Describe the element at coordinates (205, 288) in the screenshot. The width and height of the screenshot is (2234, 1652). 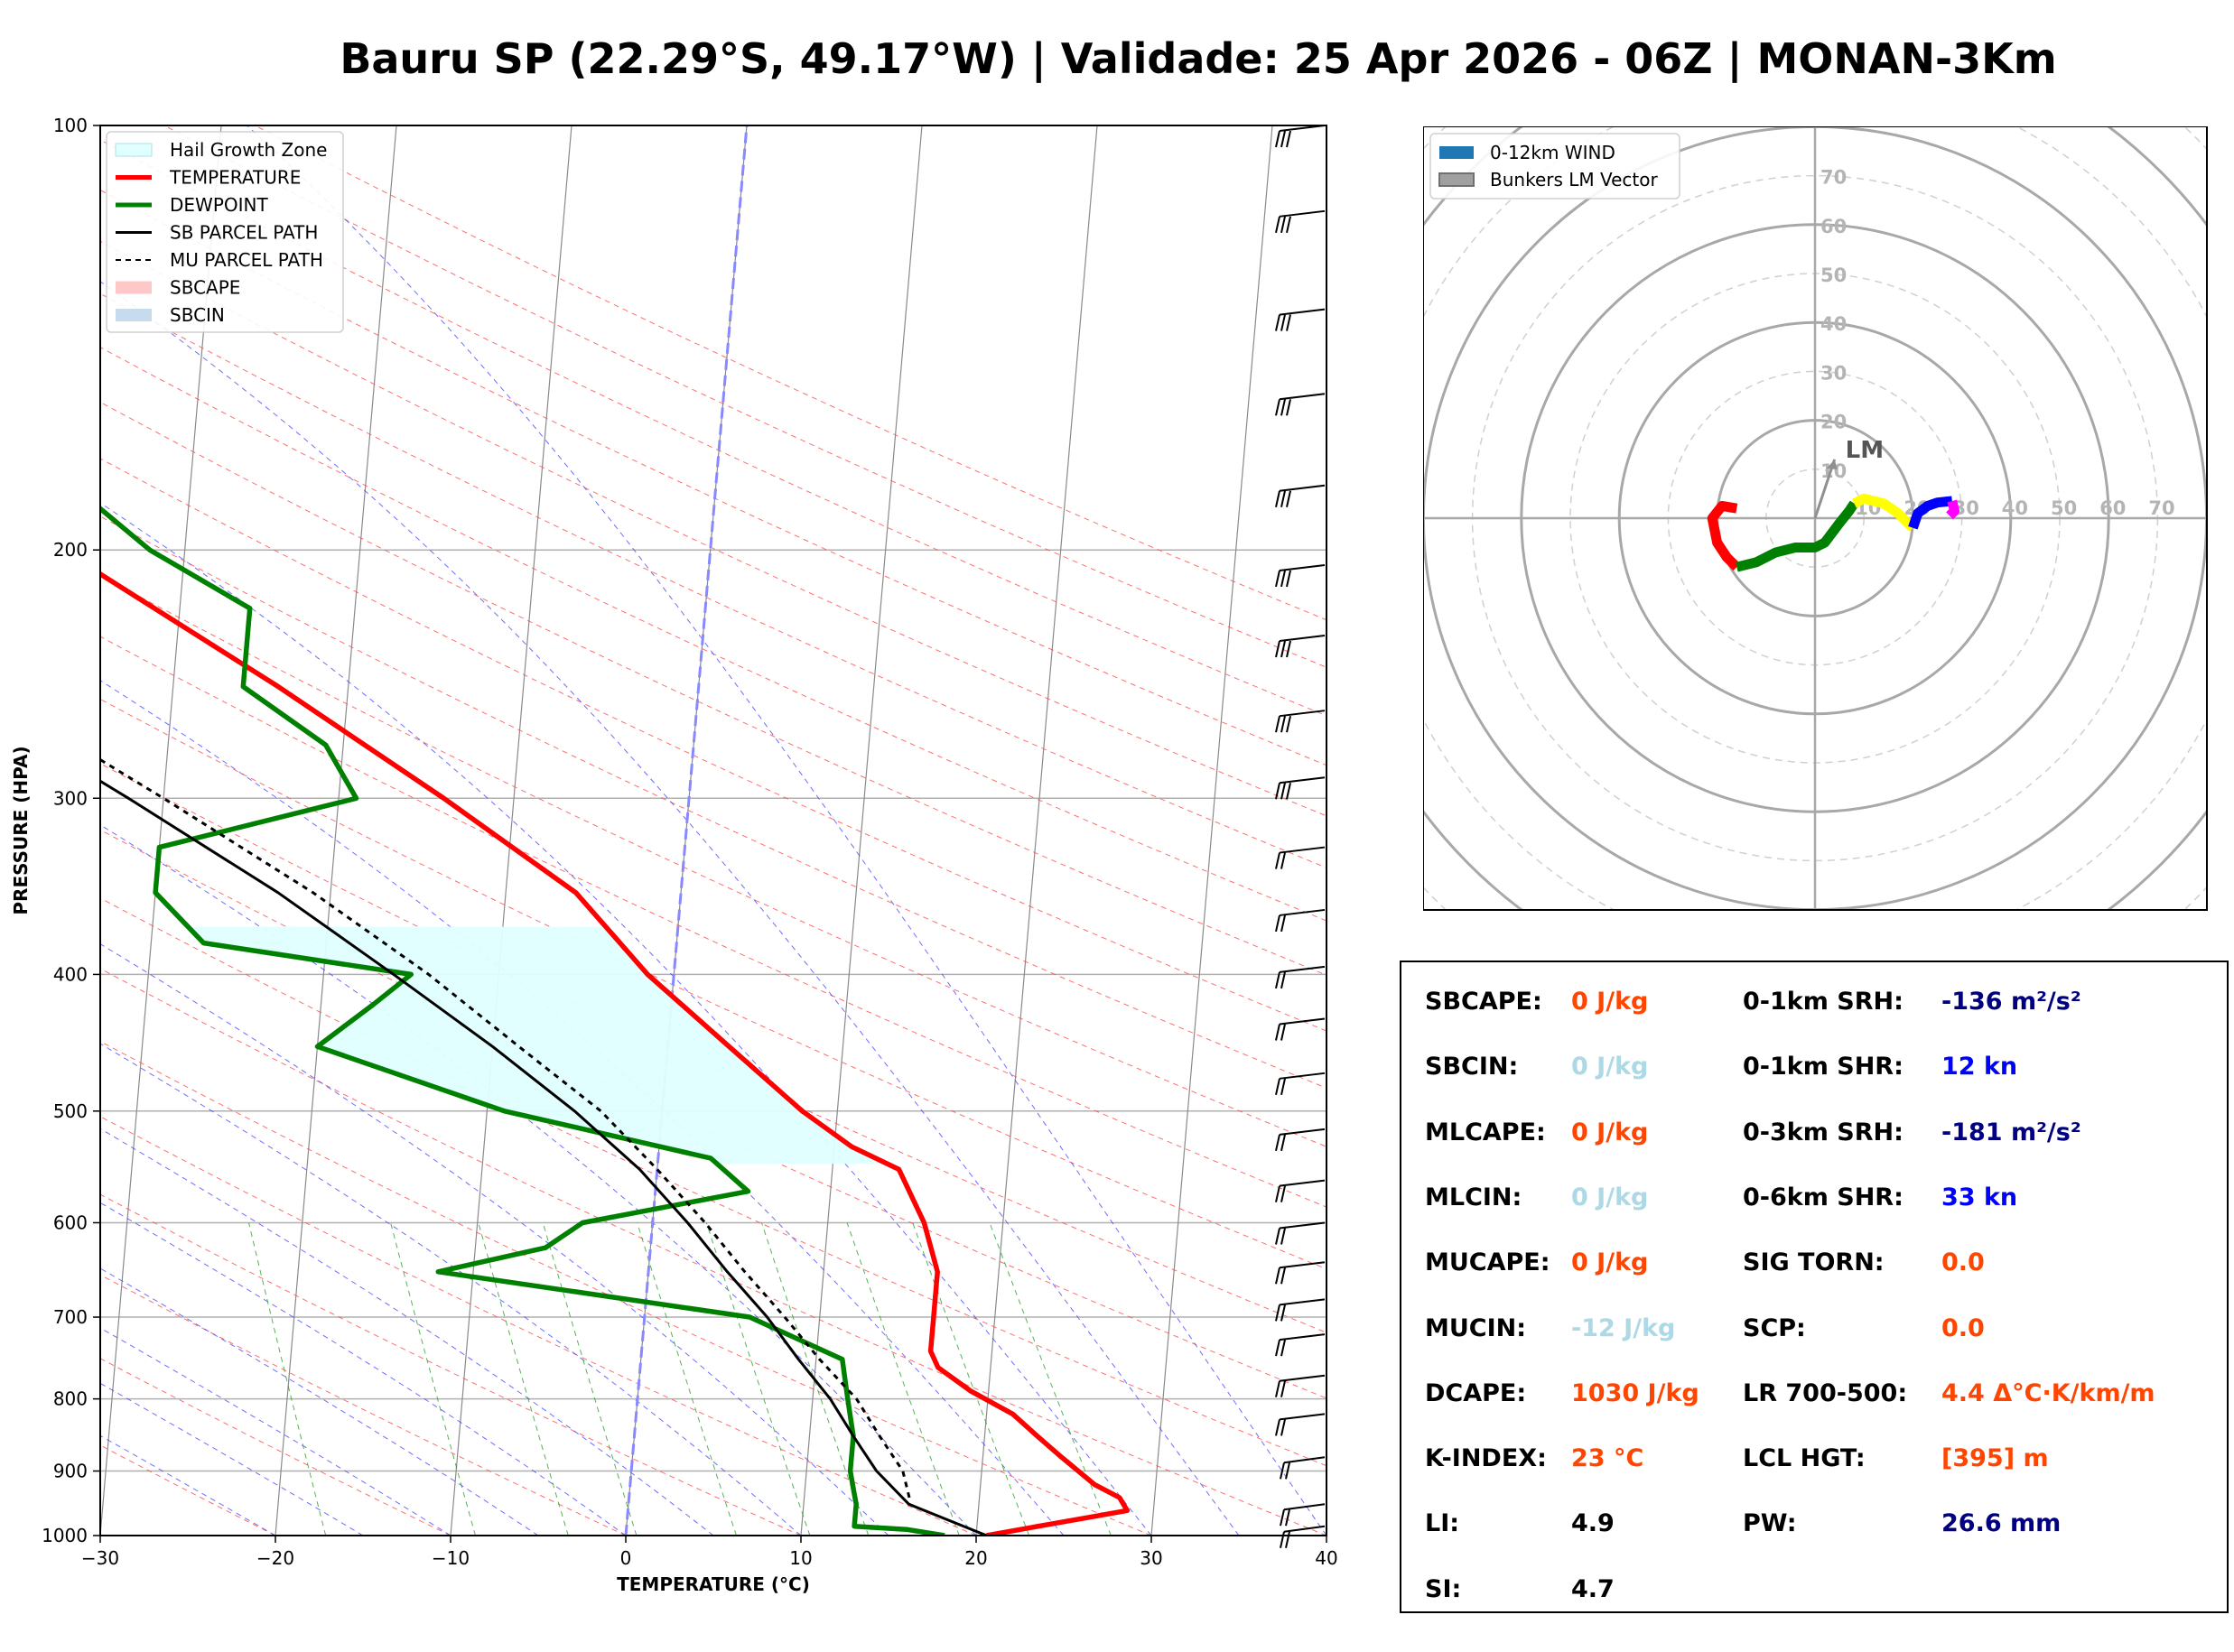
I see `legend-entry: SBCAPE` at that location.